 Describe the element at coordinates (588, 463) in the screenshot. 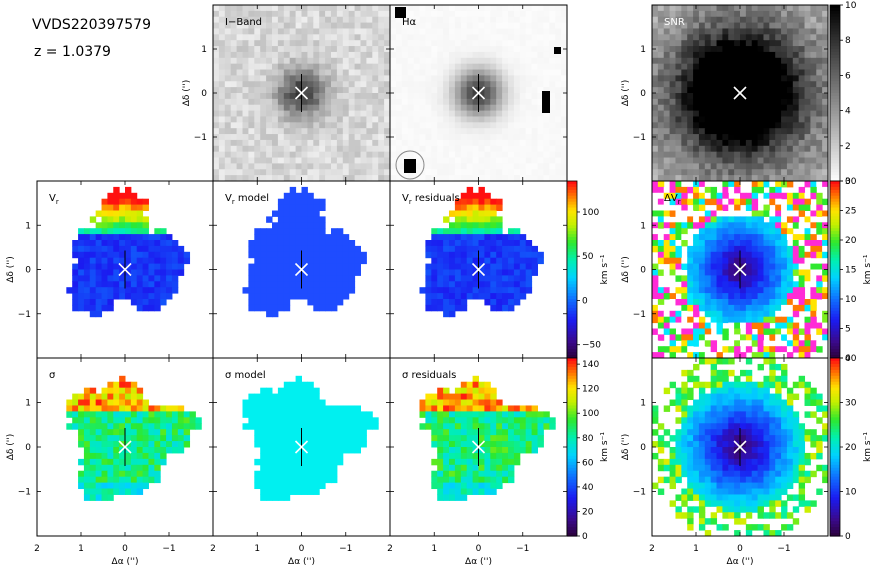

I see `colorbar-tick-label: 60` at that location.